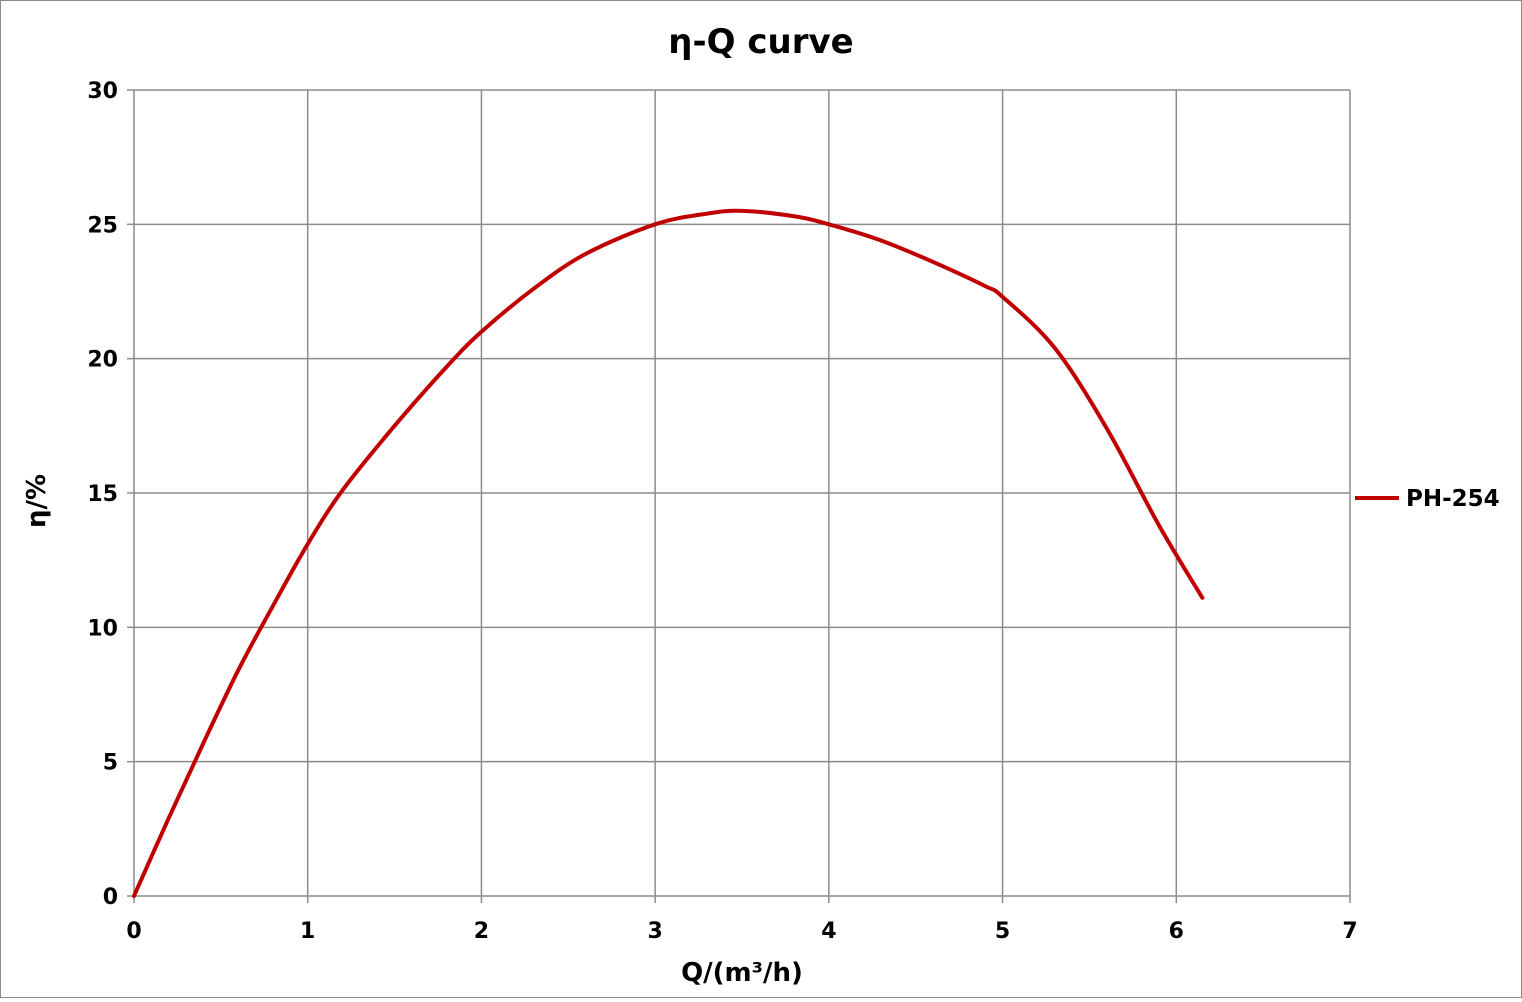 The width and height of the screenshot is (1522, 1002). What do you see at coordinates (133, 931) in the screenshot?
I see `x-tick-label-0: 0` at bounding box center [133, 931].